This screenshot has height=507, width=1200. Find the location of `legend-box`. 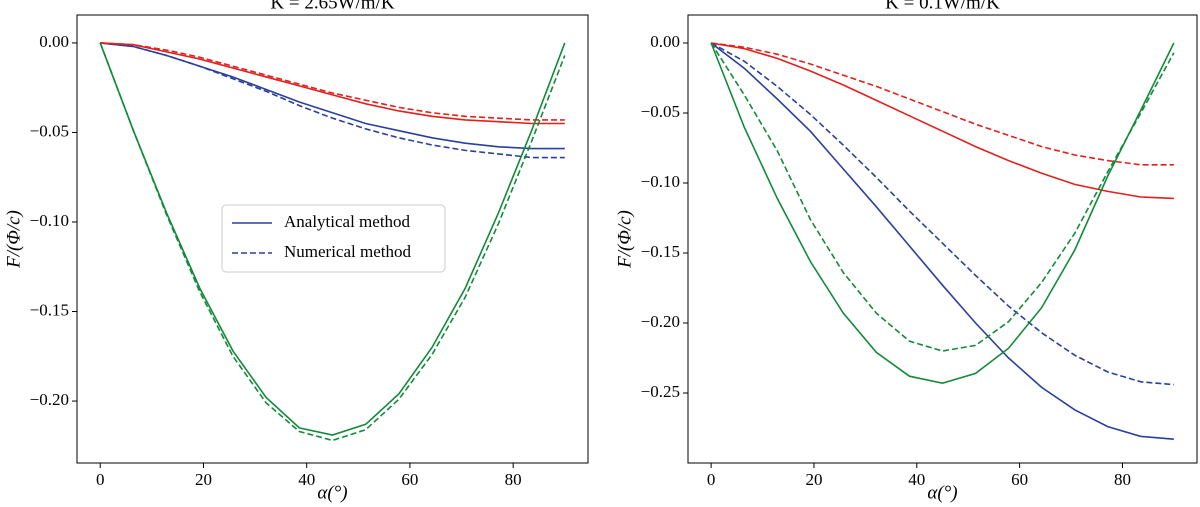

legend-box is located at coordinates (333, 238).